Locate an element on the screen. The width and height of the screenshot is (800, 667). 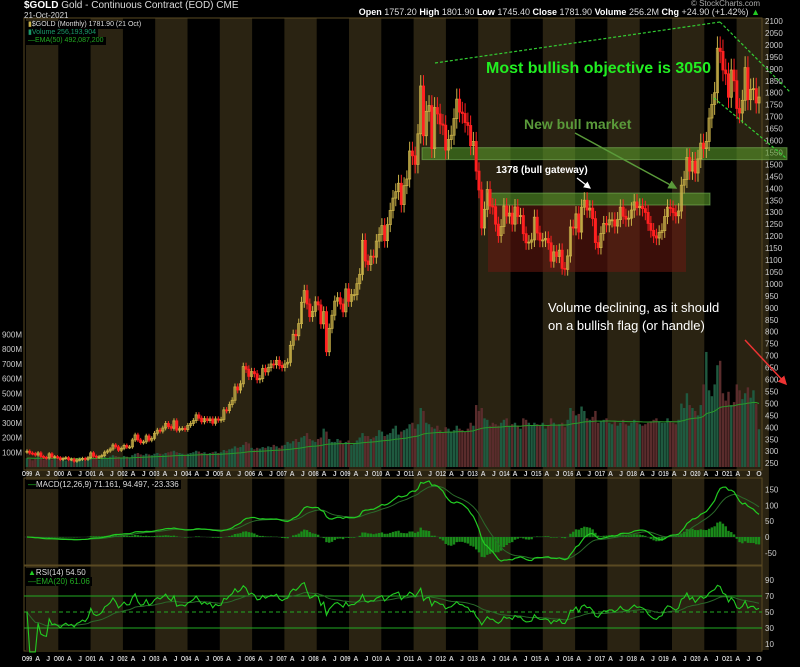
price-tick-label: 550 is located at coordinates (772, 391).